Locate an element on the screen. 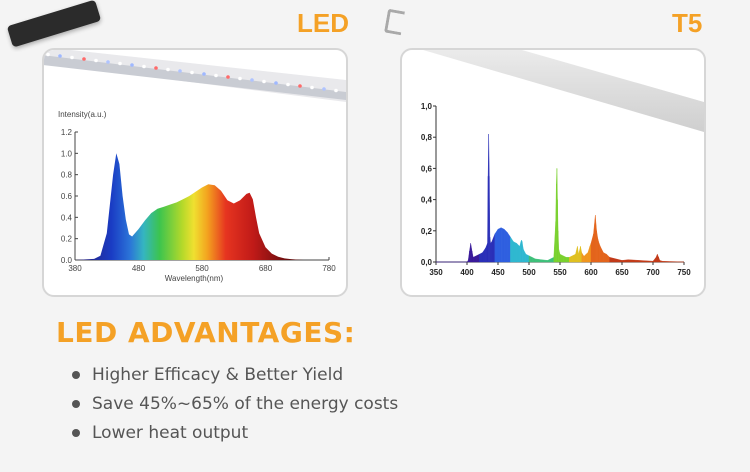 Image resolution: width=750 pixels, height=472 pixels. t5-x-tick-label: 700 is located at coordinates (653, 272).